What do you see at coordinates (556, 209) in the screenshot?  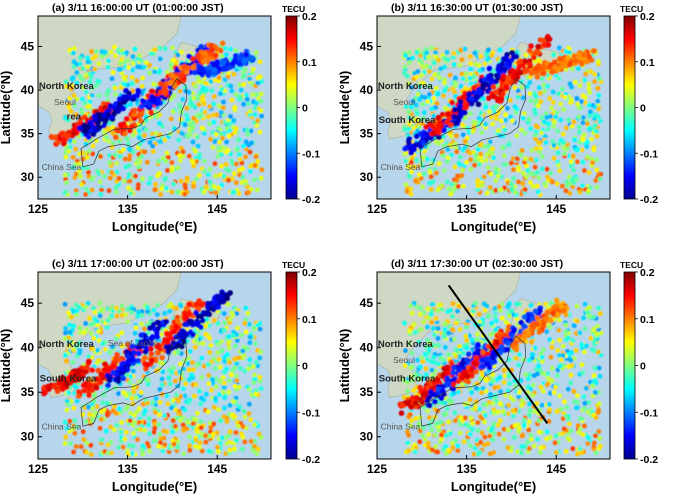 I see `x-tick-label: 145` at bounding box center [556, 209].